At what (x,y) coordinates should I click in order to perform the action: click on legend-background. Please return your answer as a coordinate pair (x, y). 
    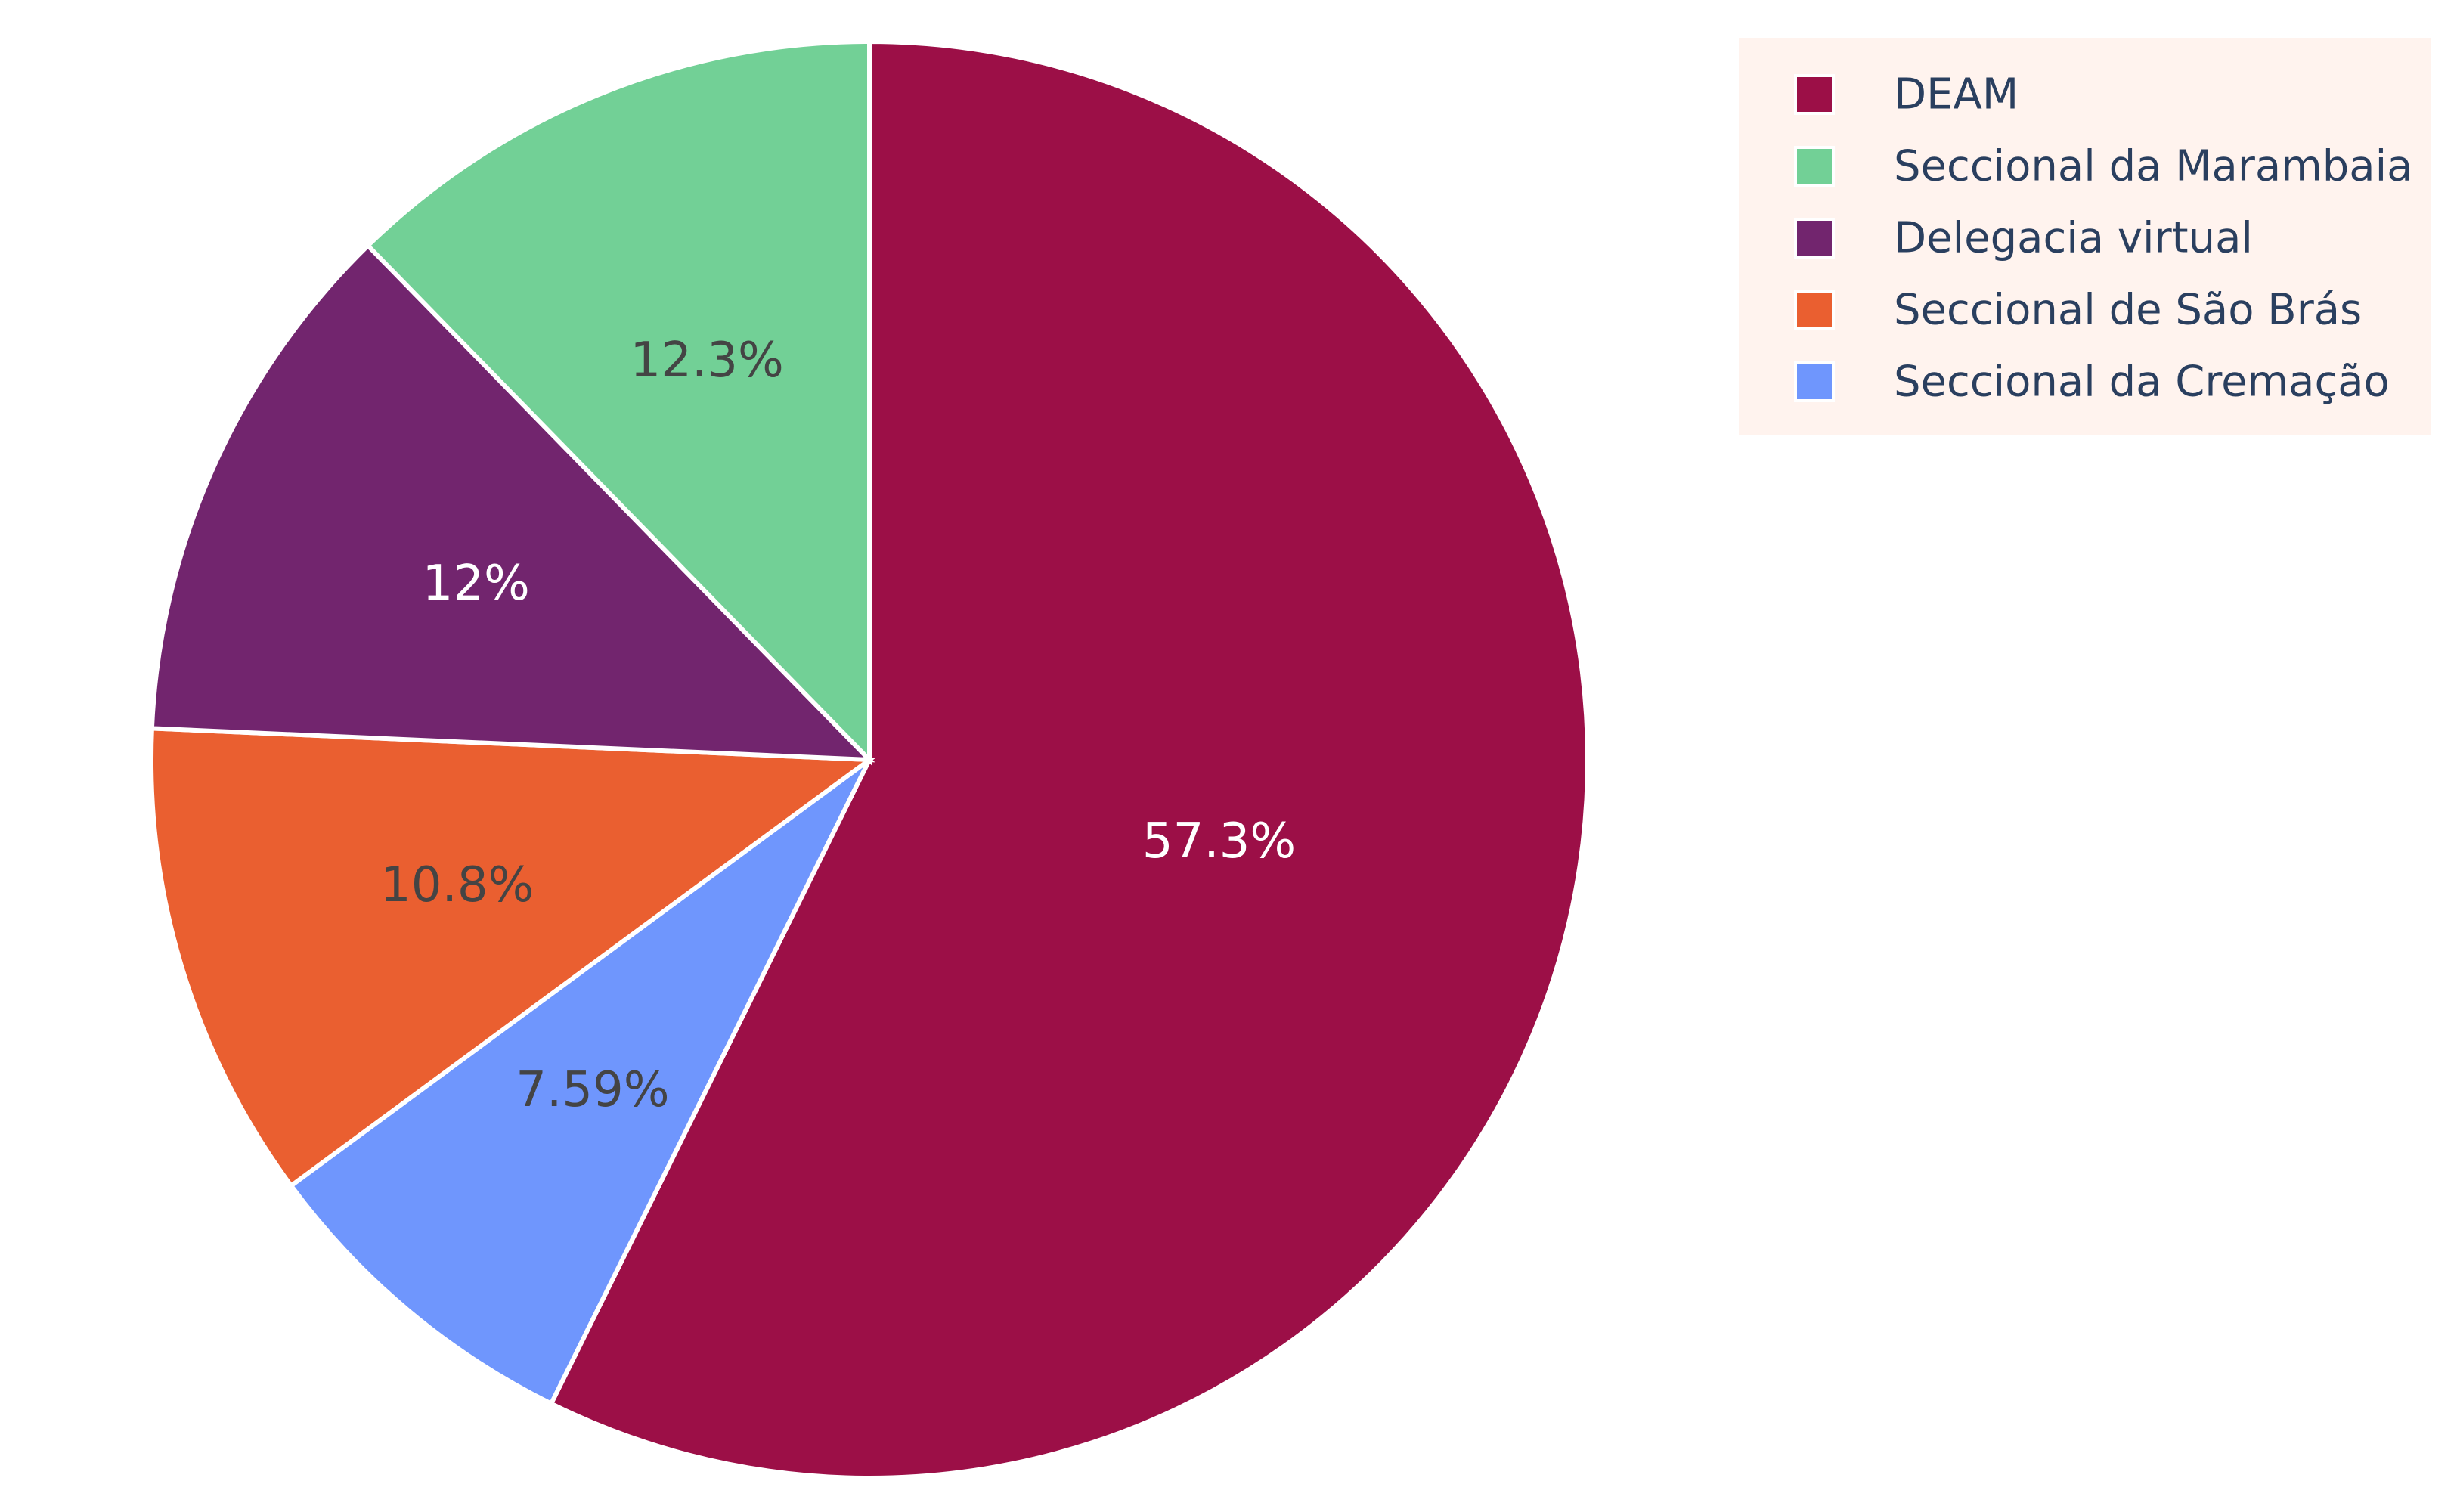
    Looking at the image, I should click on (2085, 237).